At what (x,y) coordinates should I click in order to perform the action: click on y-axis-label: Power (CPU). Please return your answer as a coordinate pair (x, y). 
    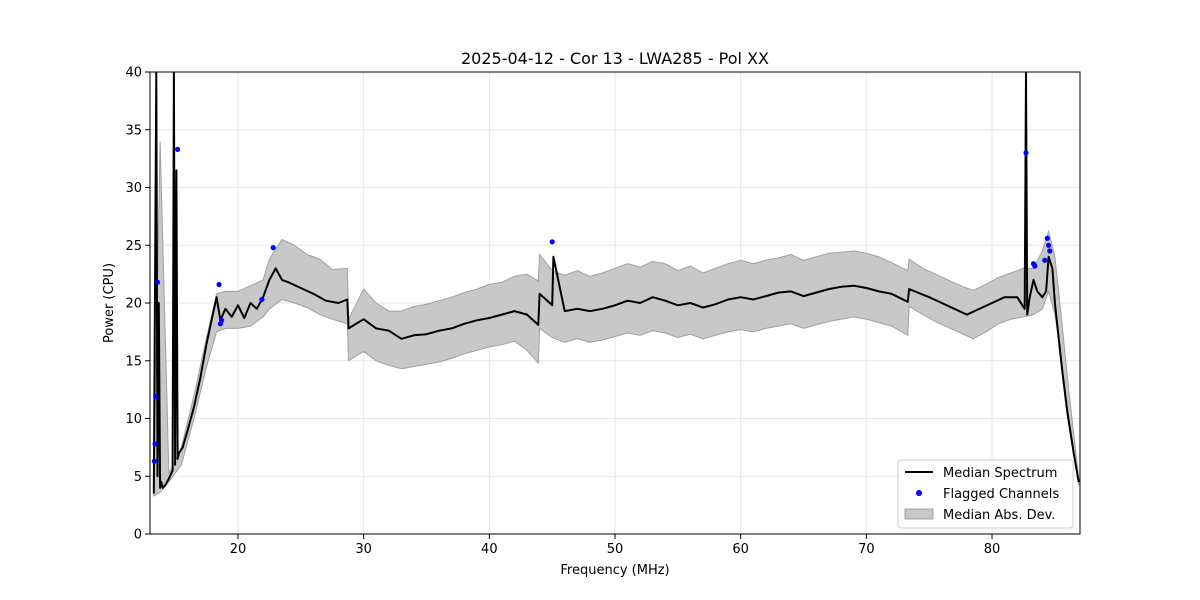
    Looking at the image, I should click on (109, 303).